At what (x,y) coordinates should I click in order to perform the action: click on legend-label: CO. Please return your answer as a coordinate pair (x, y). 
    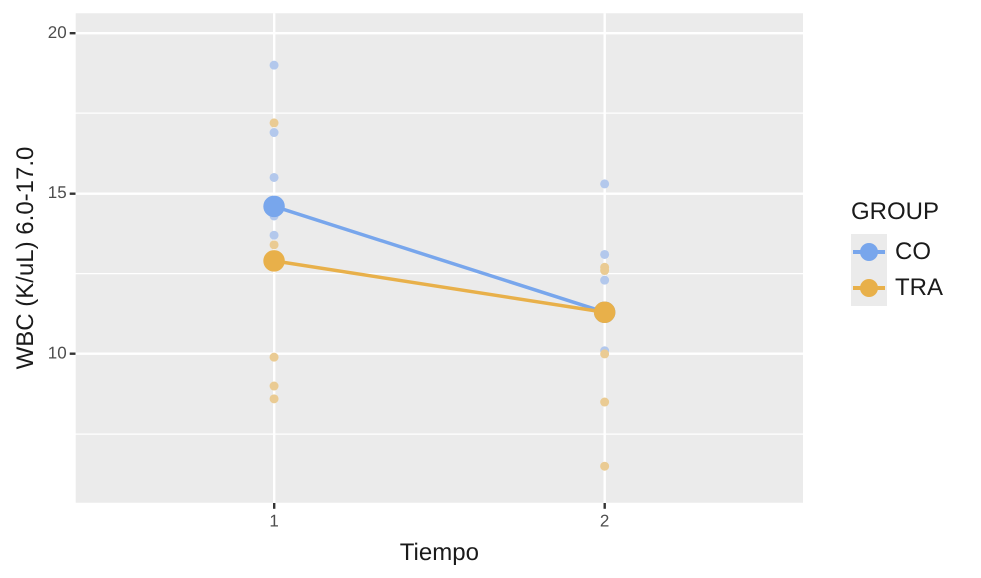
    Looking at the image, I should click on (913, 252).